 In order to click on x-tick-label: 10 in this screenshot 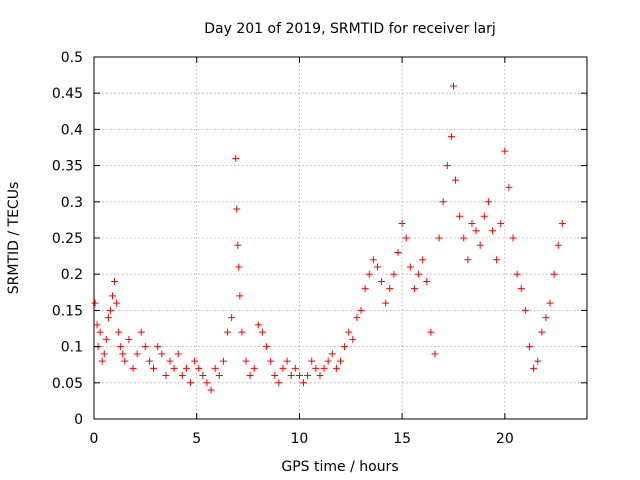, I will do `click(300, 439)`.